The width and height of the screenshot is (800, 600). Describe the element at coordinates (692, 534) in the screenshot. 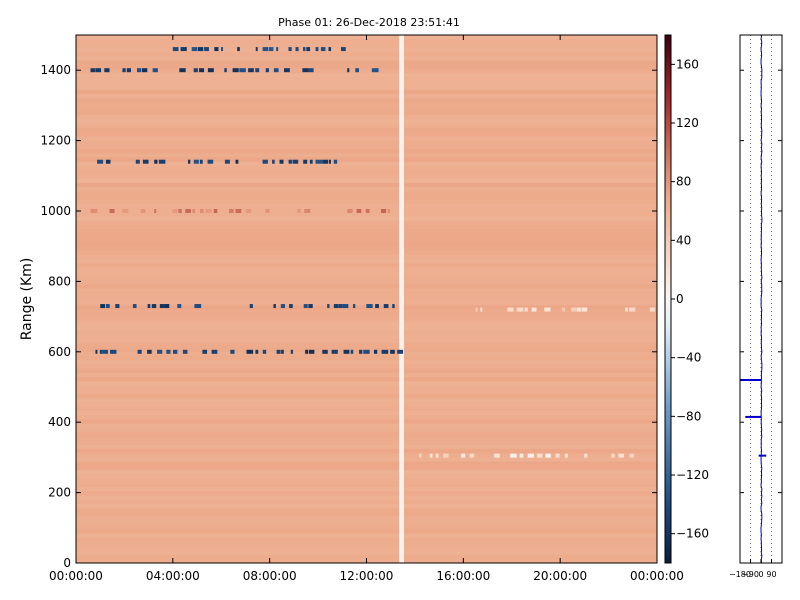

I see `colorbar-tick-label: −160` at that location.